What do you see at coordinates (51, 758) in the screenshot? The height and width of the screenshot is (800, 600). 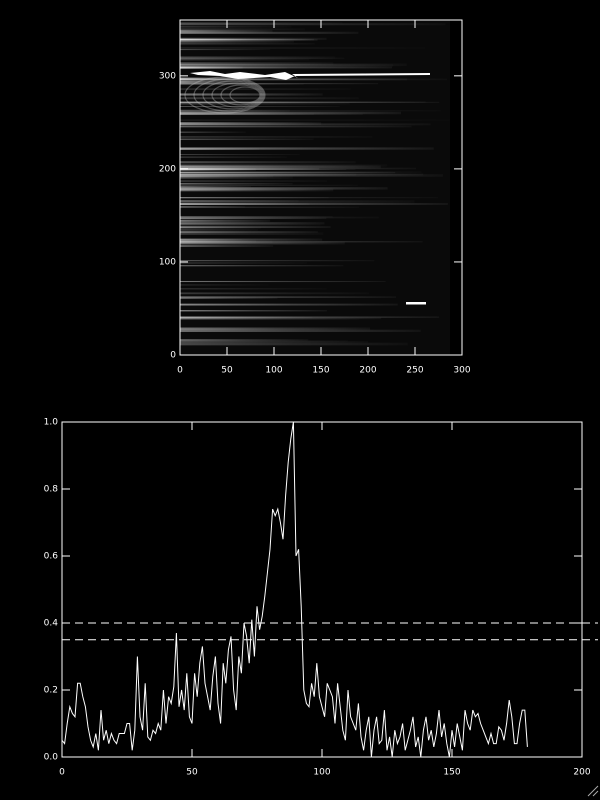 I see `y-tick-label: 0.0` at bounding box center [51, 758].